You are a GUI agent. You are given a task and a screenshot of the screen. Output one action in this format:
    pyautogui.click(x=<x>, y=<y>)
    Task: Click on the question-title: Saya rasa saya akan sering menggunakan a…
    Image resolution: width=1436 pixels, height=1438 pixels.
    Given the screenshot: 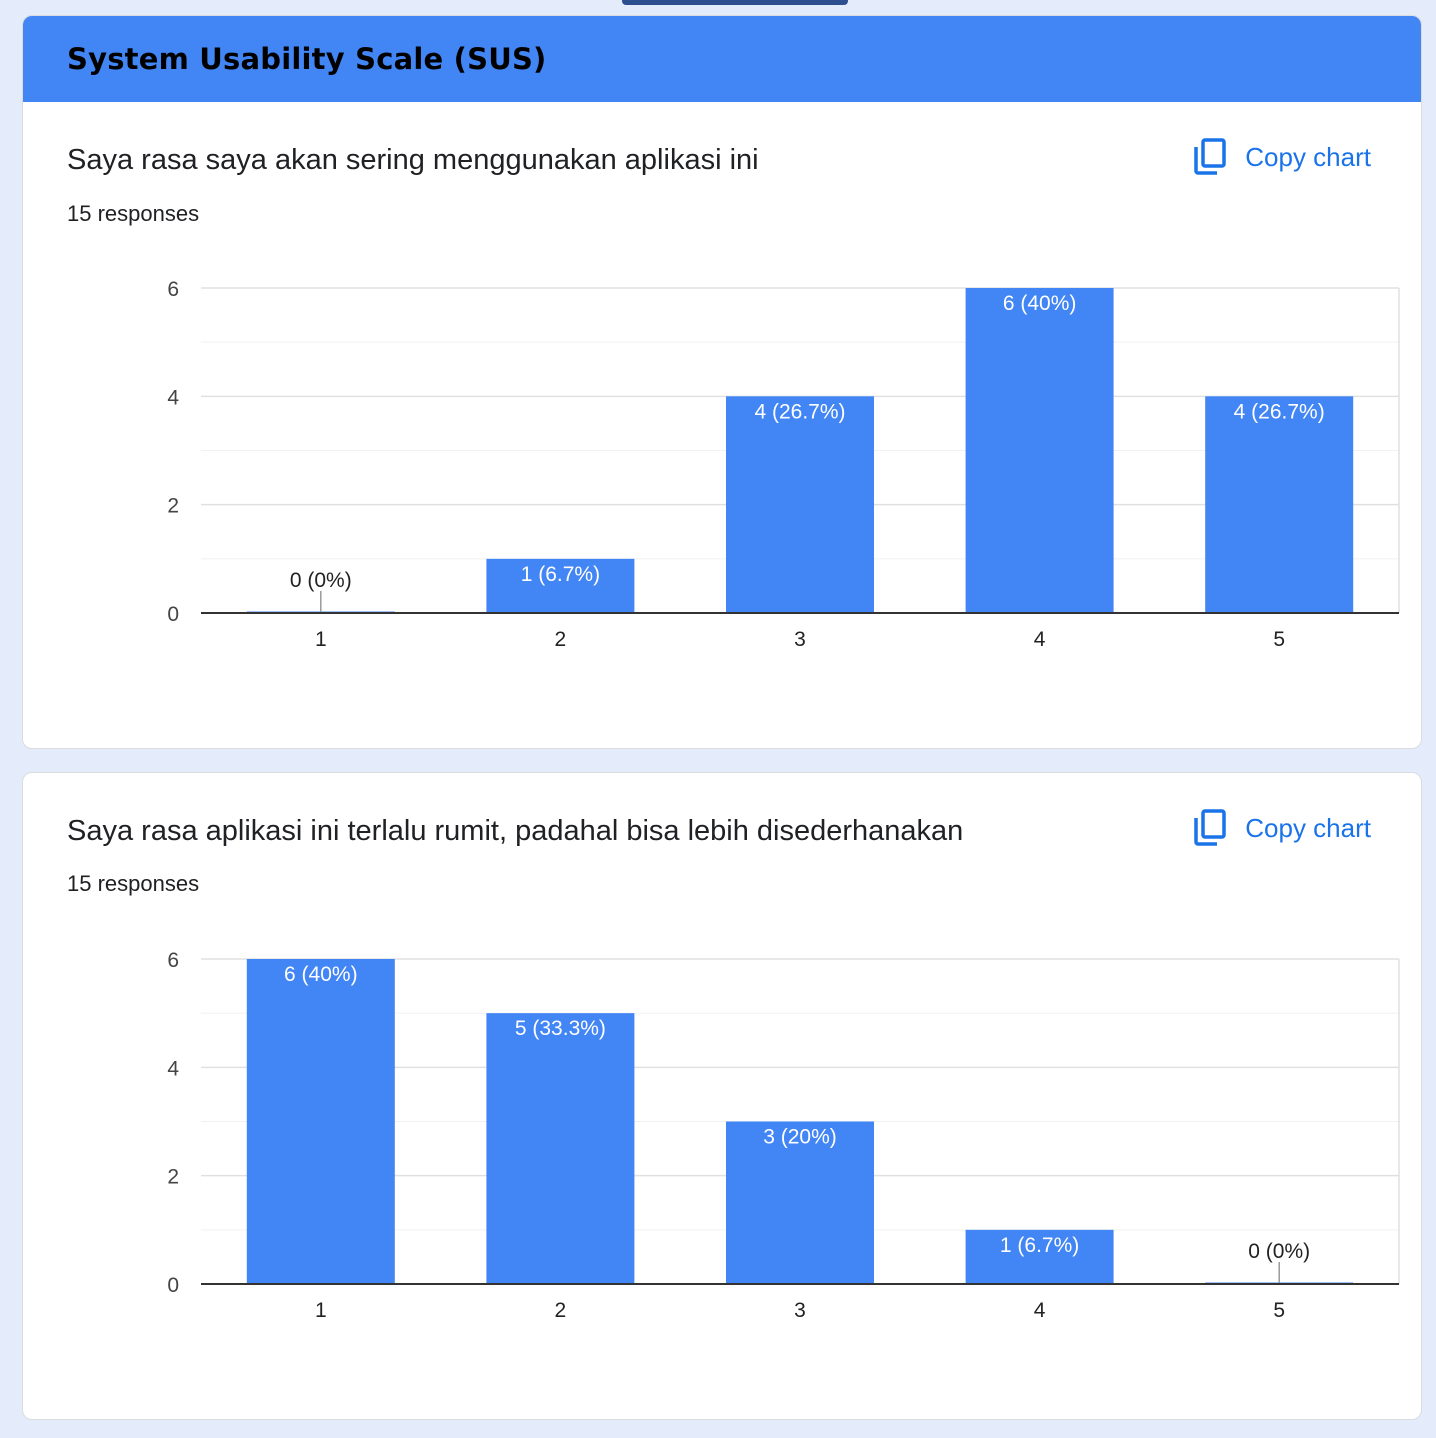 What is the action you would take?
    pyautogui.click(x=413, y=160)
    